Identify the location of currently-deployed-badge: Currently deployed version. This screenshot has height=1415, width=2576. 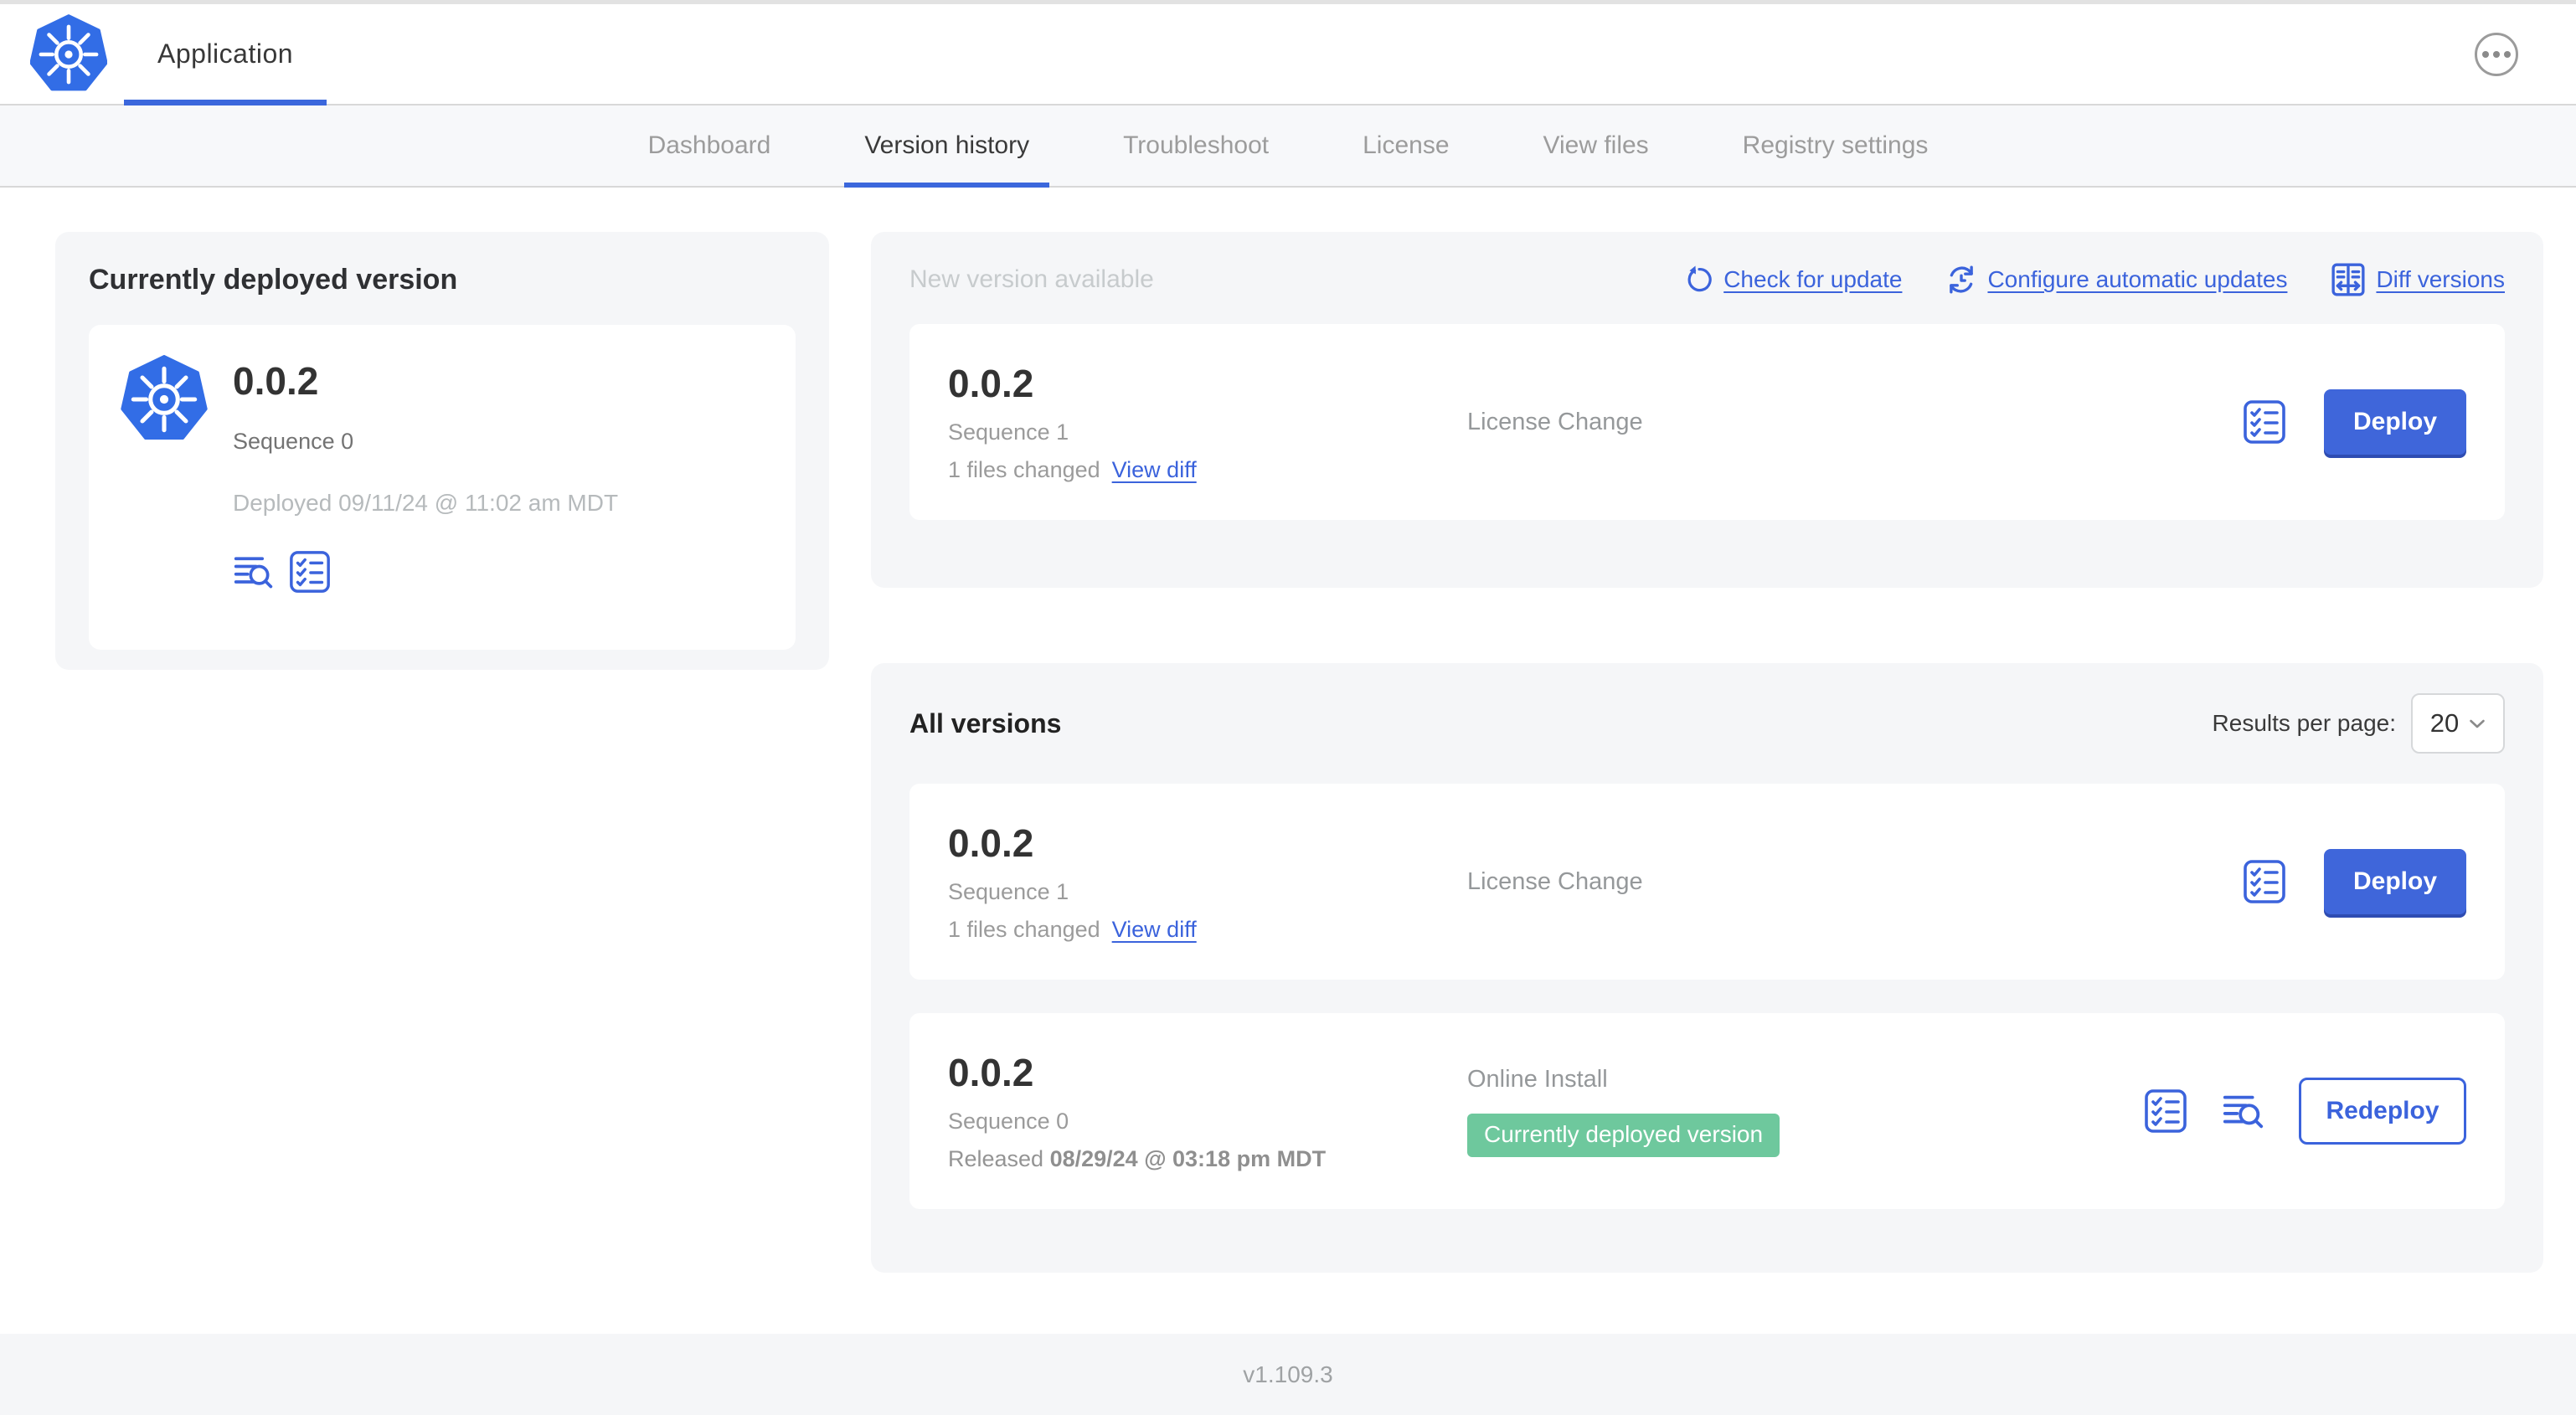
(1623, 1135).